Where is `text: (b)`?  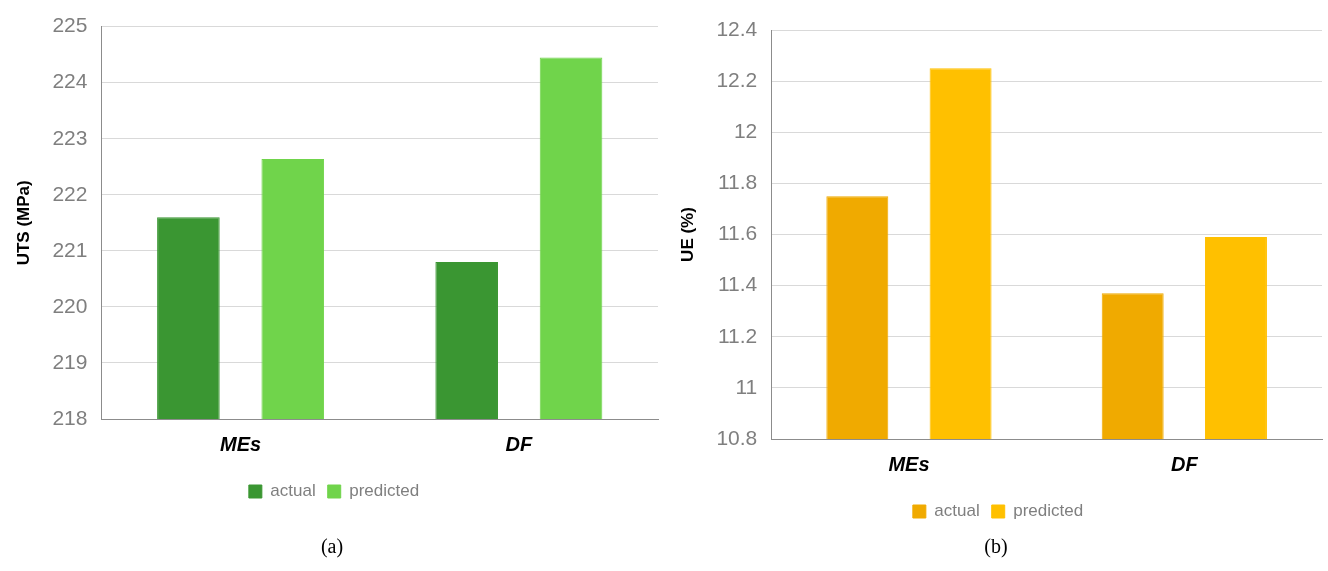 text: (b) is located at coordinates (996, 546).